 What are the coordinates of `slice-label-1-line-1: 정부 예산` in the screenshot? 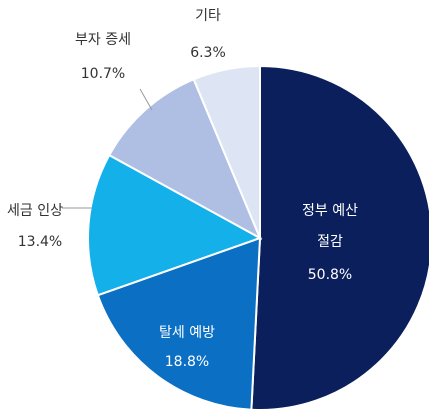 It's located at (330, 211).